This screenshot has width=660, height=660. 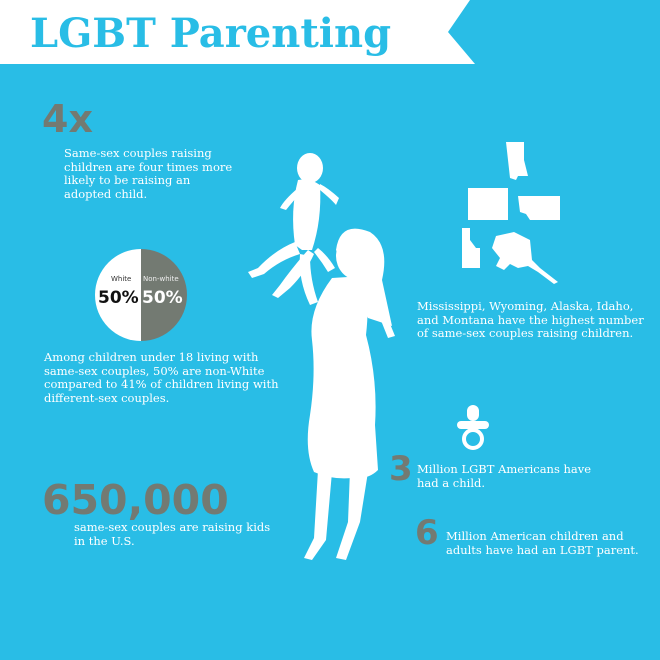 What do you see at coordinates (511, 213) in the screenshot?
I see `states-map-icon` at bounding box center [511, 213].